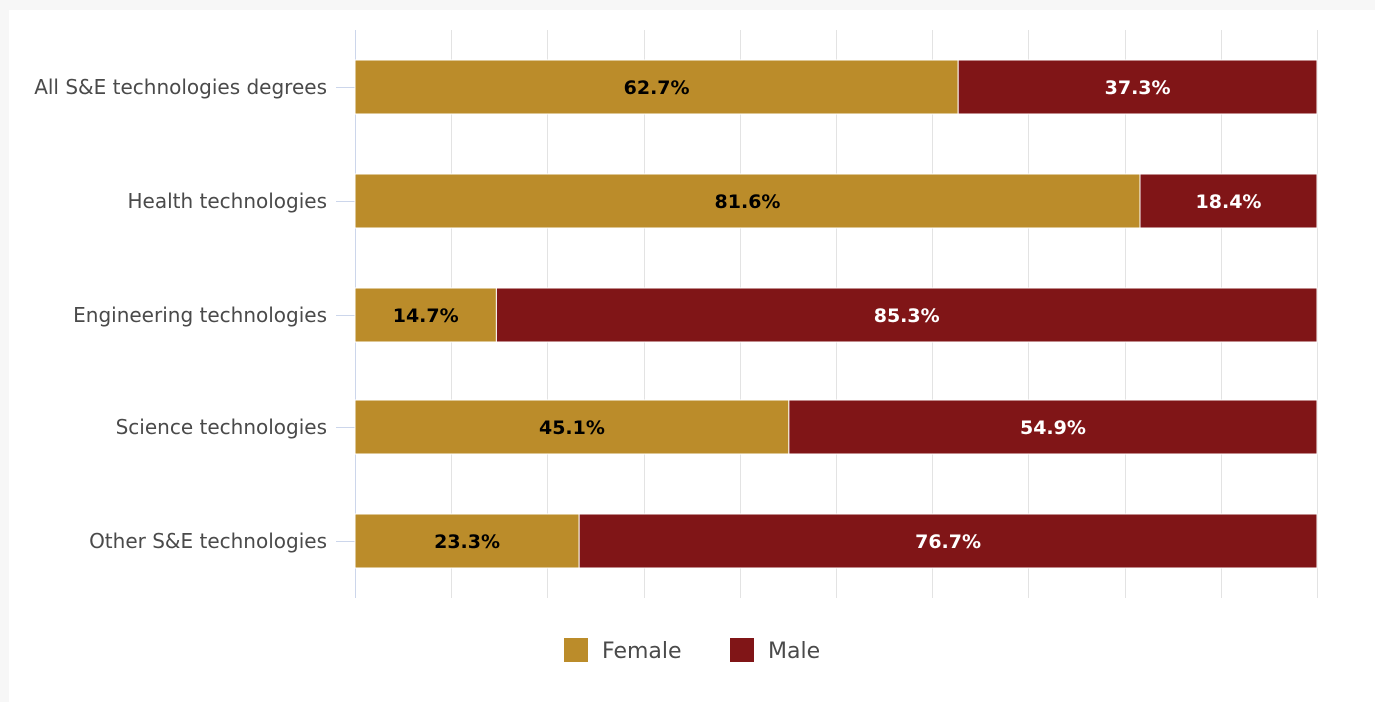 The image size is (1375, 702). Describe the element at coordinates (742, 650) in the screenshot. I see `legend-swatch-male` at that location.